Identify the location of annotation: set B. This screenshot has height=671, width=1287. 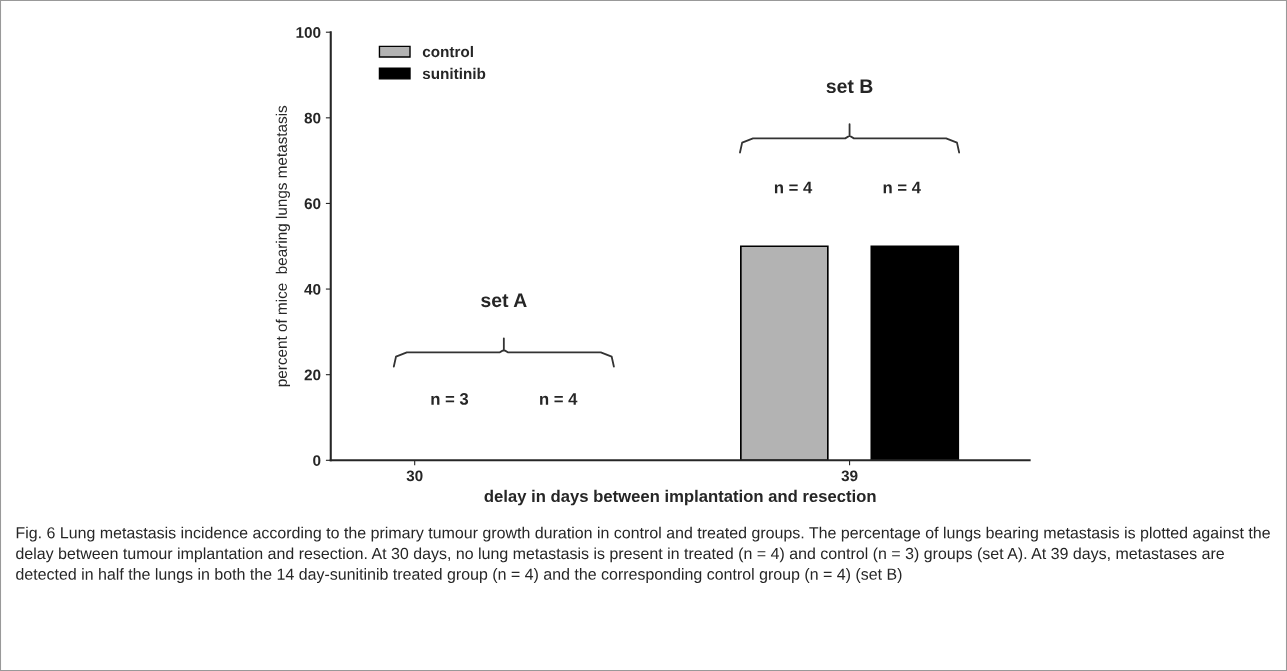
(849, 86).